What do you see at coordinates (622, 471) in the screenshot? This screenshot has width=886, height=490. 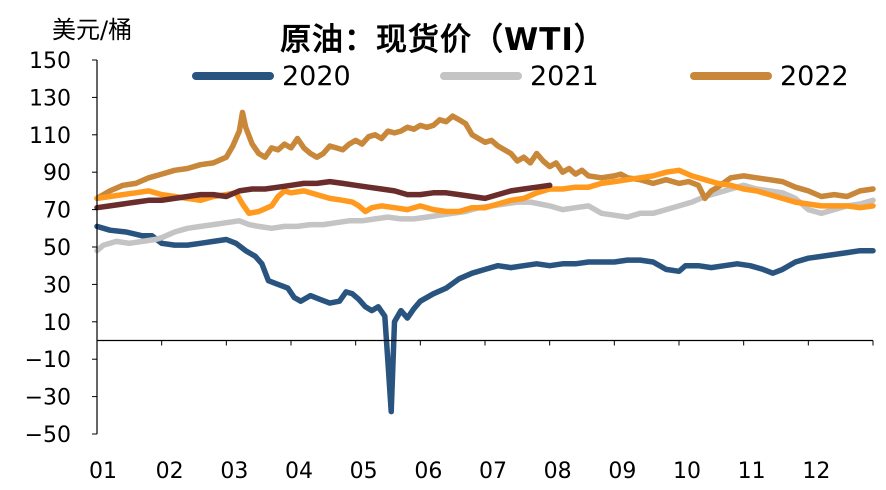 I see `x-tick-label: 09` at bounding box center [622, 471].